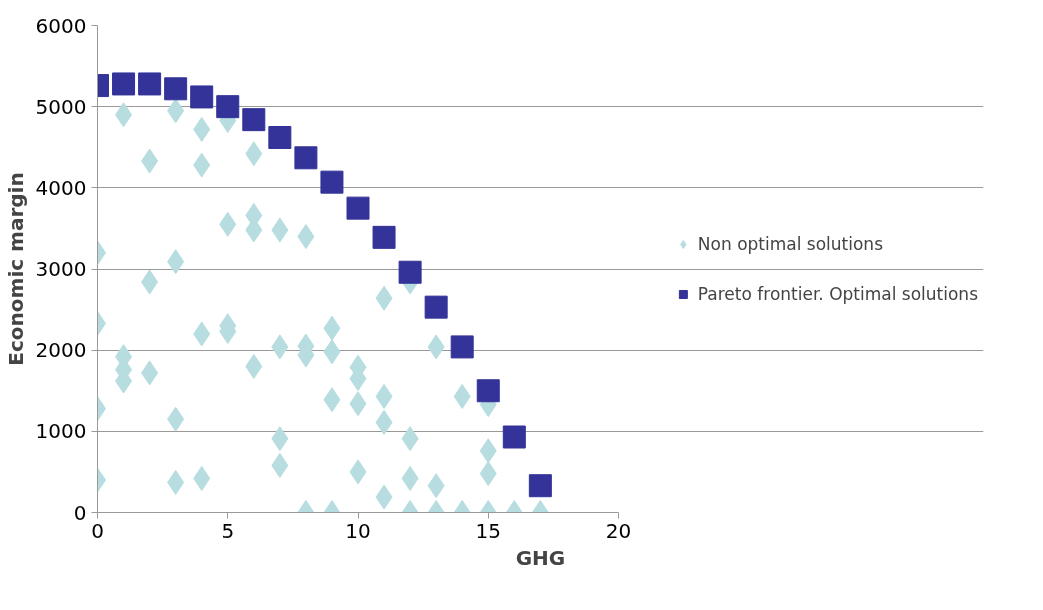 The height and width of the screenshot is (610, 1043). What do you see at coordinates (61, 350) in the screenshot?
I see `y-tick-label: 2000` at bounding box center [61, 350].